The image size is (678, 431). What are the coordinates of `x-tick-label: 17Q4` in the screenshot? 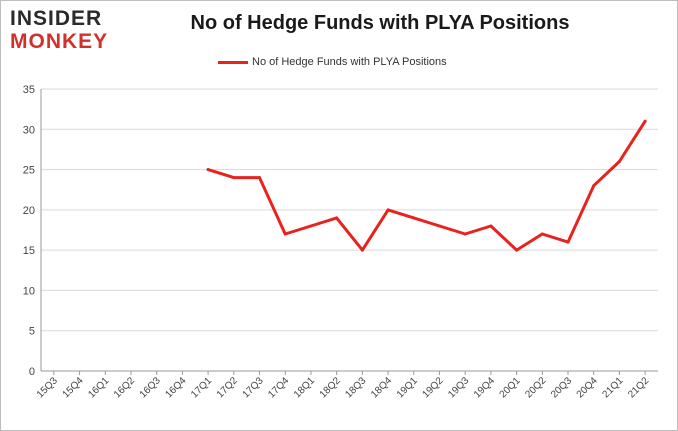 It's located at (278, 387).